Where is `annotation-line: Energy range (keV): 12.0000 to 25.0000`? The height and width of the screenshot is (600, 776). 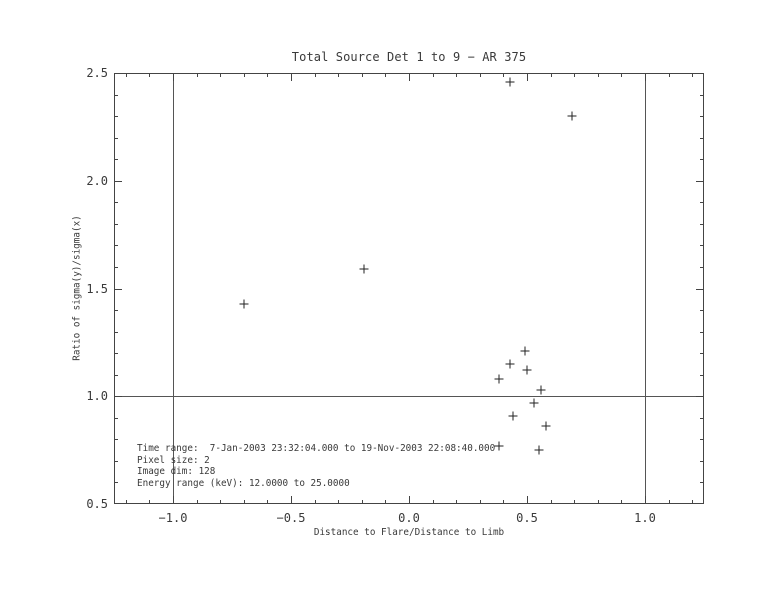
annotation-line: Energy range (keV): 12.0000 to 25.0000 is located at coordinates (243, 483).